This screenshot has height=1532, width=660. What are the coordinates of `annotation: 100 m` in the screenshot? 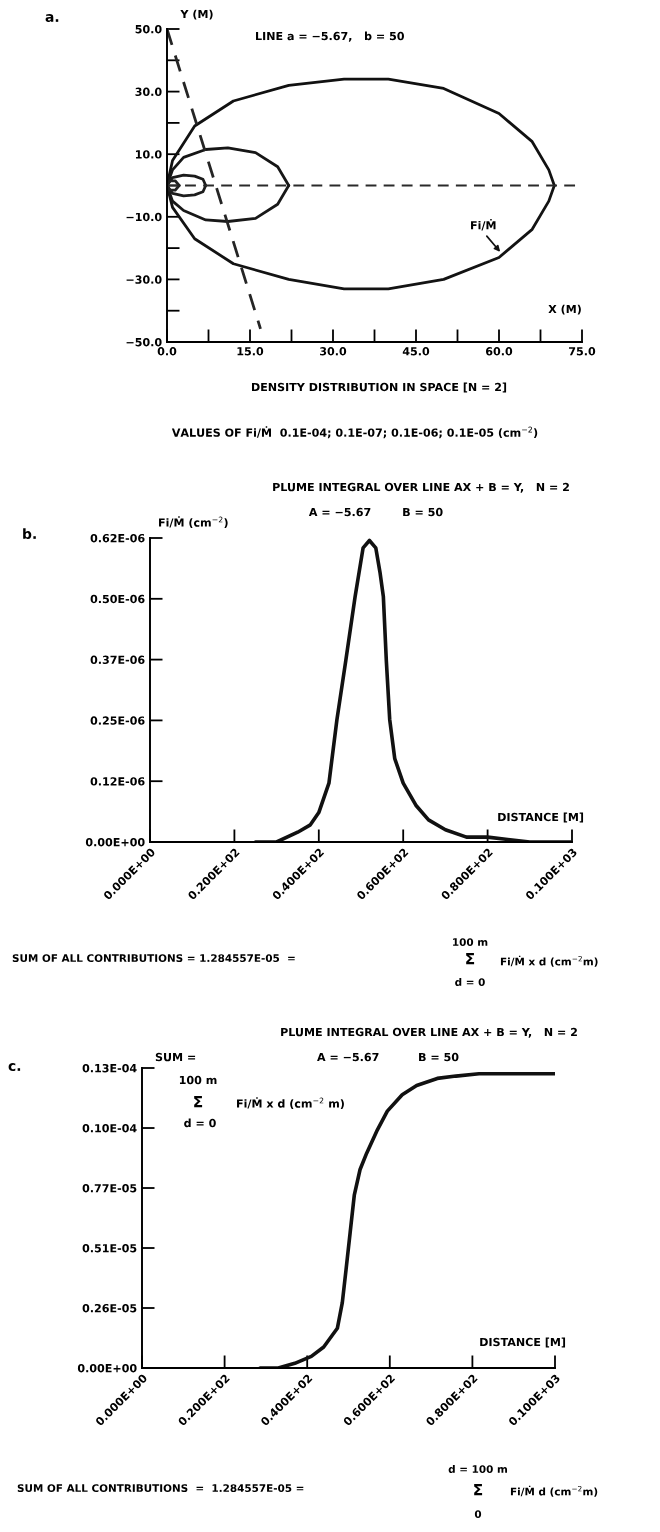 It's located at (198, 1080).